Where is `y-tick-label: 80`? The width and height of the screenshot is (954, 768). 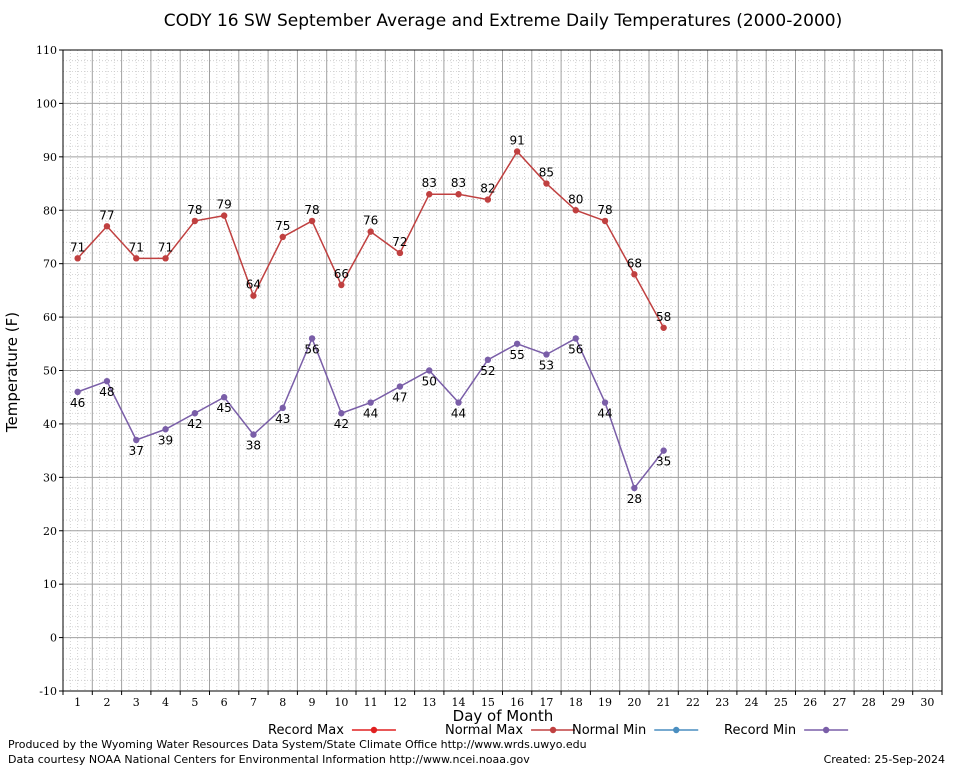 y-tick-label: 80 is located at coordinates (50, 210).